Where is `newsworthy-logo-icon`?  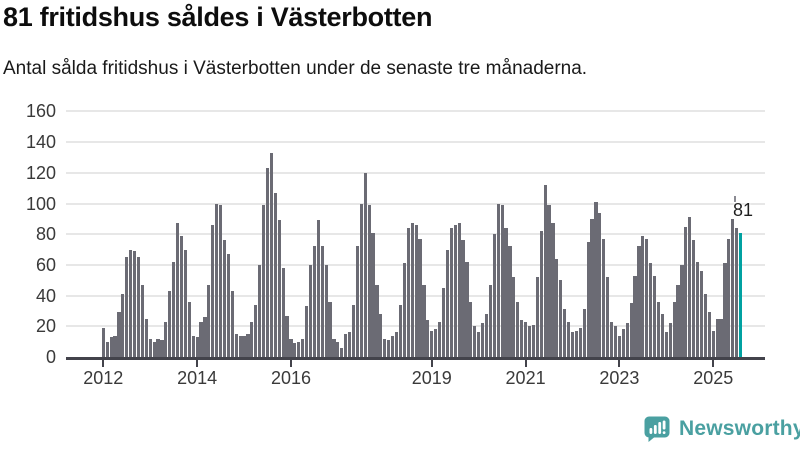 newsworthy-logo-icon is located at coordinates (657, 429).